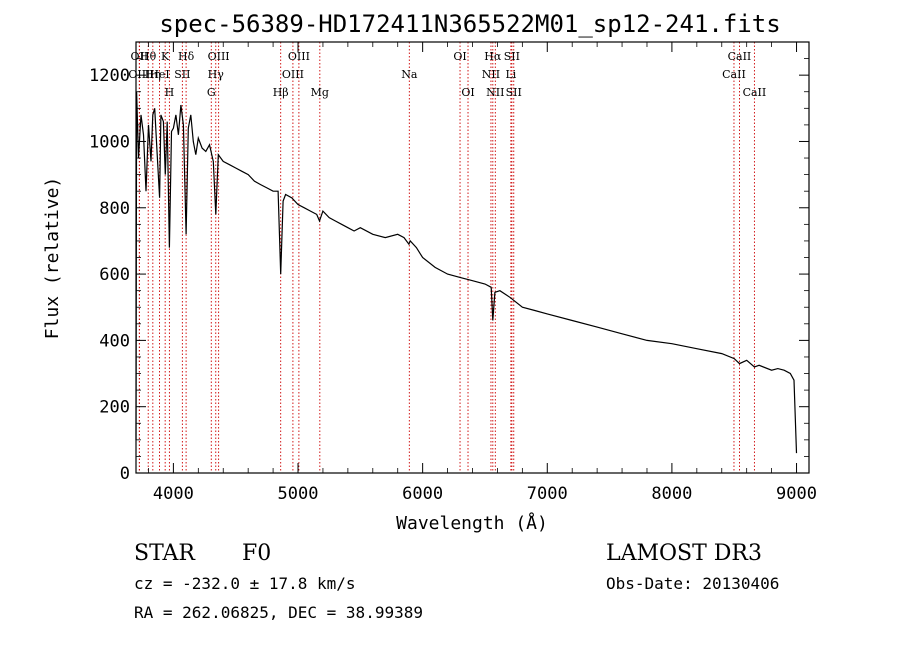 This screenshot has height=649, width=900. I want to click on spectral-line-label: Hθ, so click(148, 56).